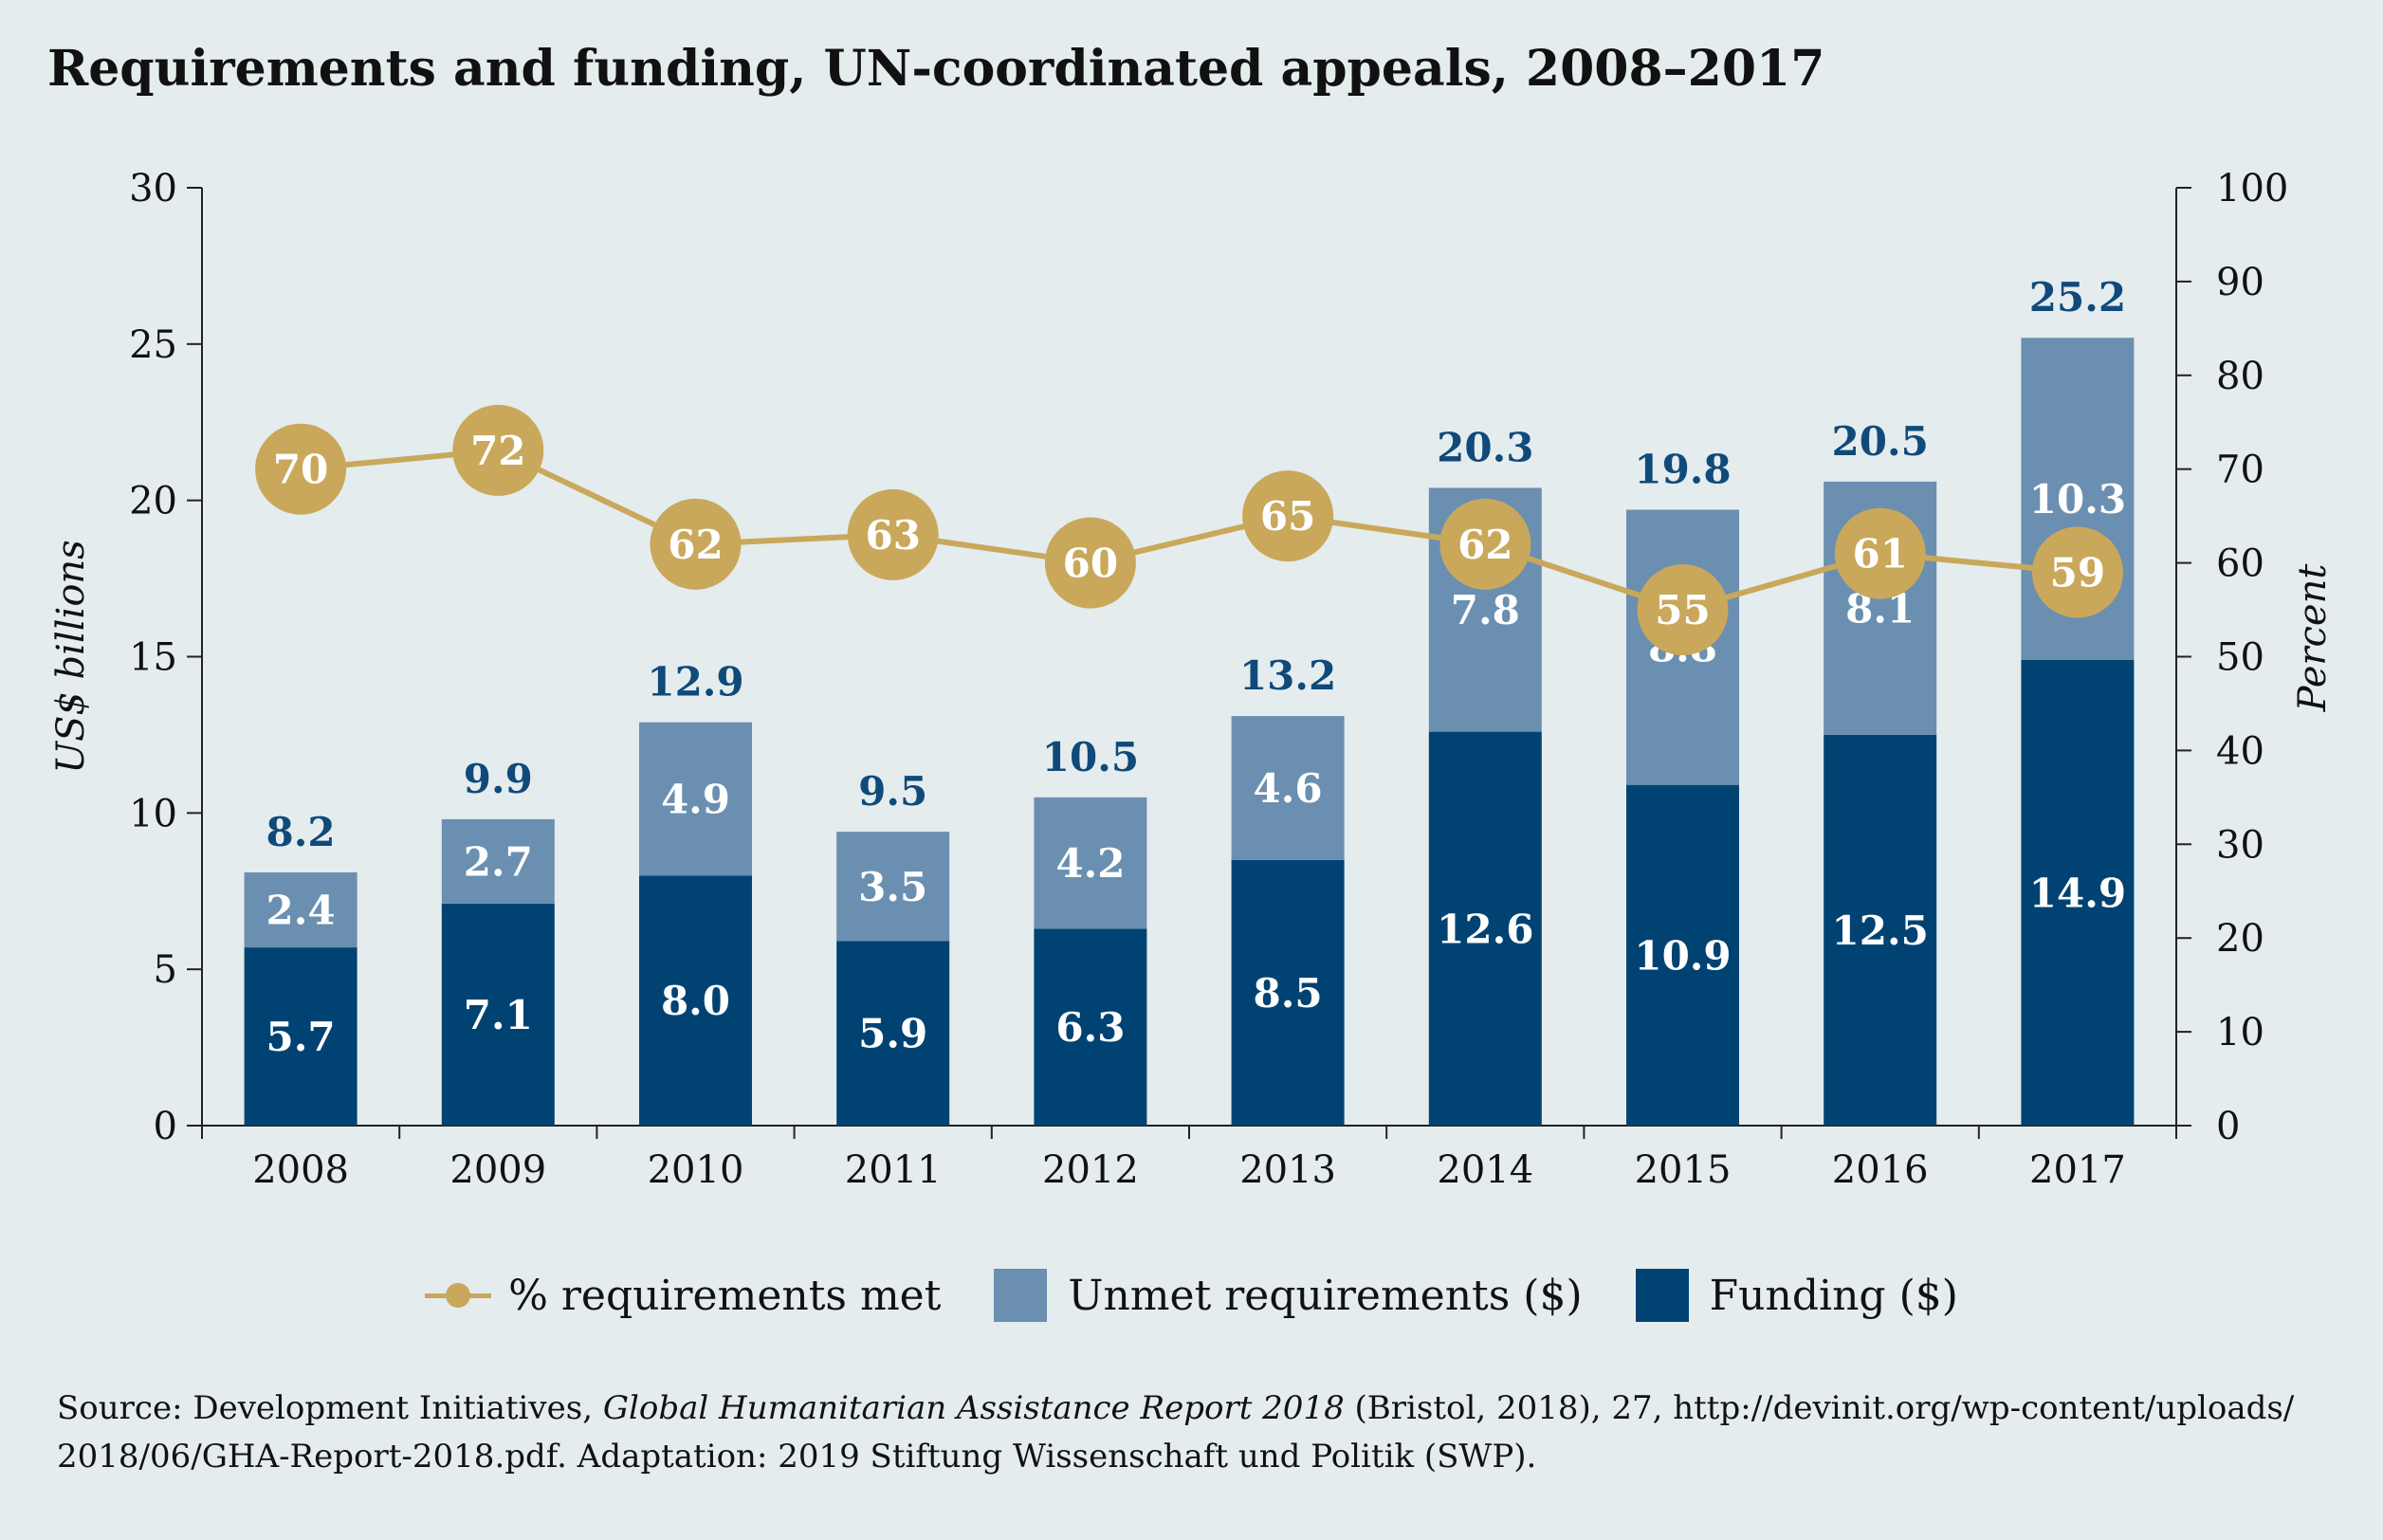 This screenshot has height=1540, width=2383. What do you see at coordinates (498, 1015) in the screenshot?
I see `data-label-funding: 7.1` at bounding box center [498, 1015].